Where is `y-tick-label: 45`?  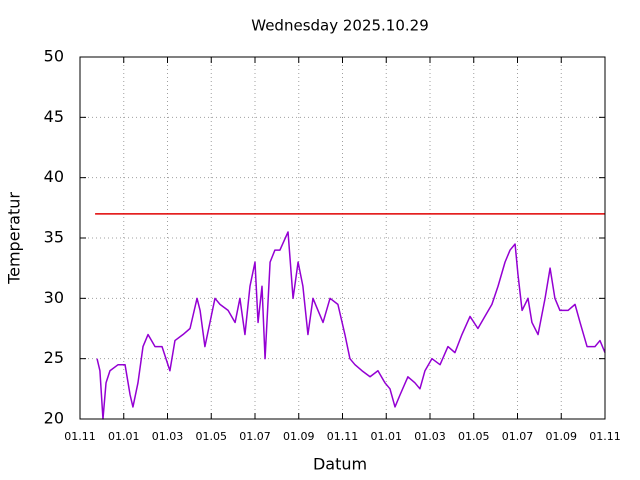
y-tick-label: 45 is located at coordinates (54, 116).